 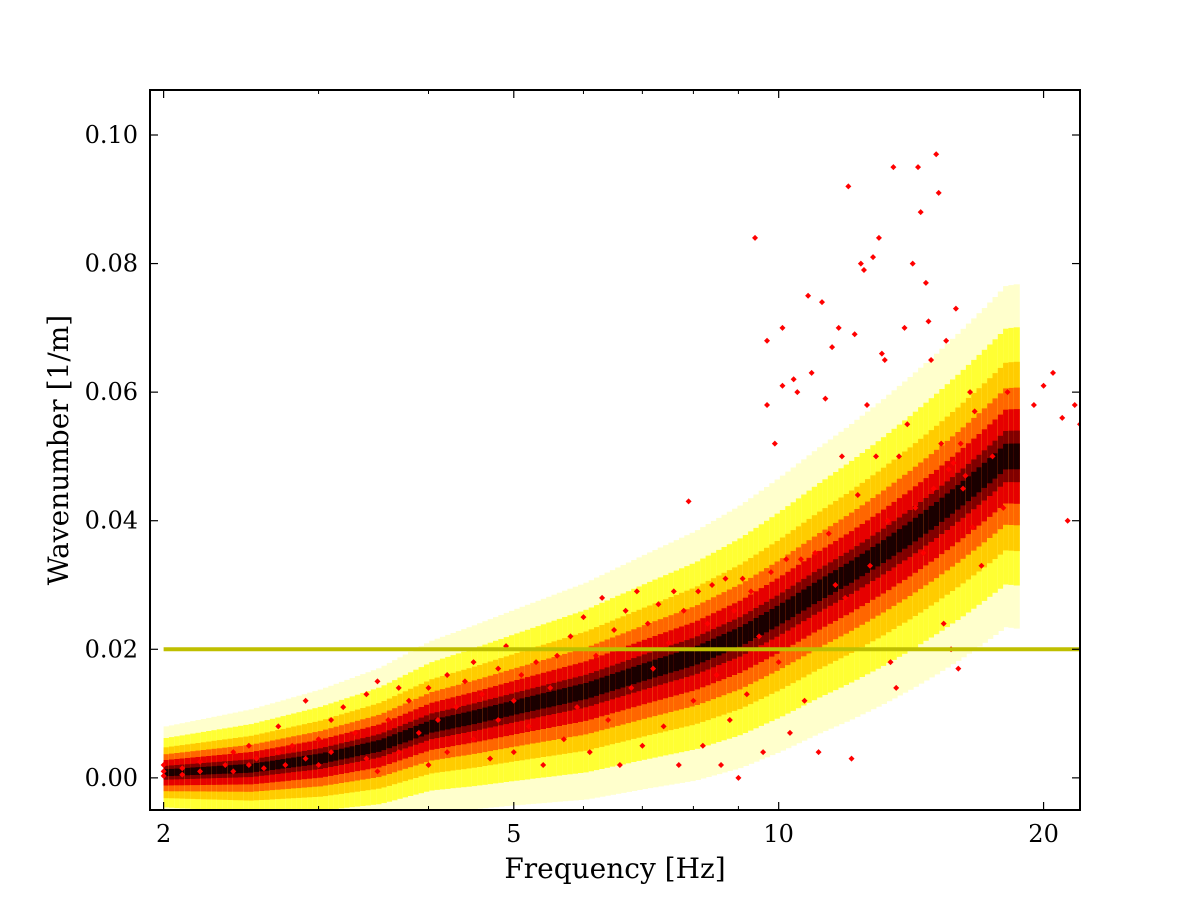 I want to click on y-tick-label: 0.04, so click(x=111, y=521).